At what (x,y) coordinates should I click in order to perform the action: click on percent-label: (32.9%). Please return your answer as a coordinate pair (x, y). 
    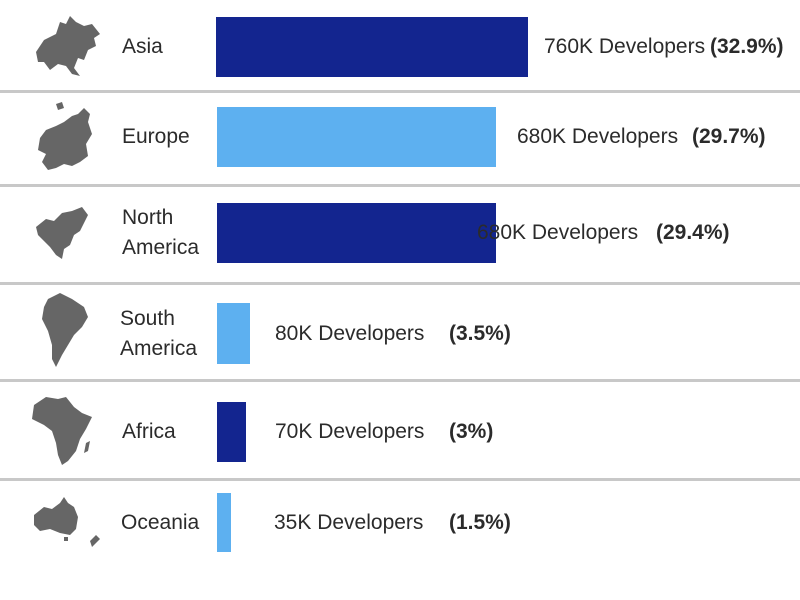
    Looking at the image, I should click on (747, 46).